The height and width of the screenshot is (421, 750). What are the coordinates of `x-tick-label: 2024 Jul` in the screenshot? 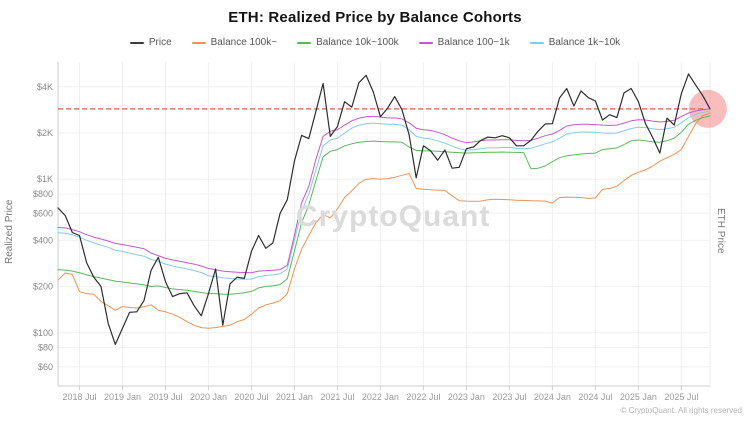 It's located at (595, 397).